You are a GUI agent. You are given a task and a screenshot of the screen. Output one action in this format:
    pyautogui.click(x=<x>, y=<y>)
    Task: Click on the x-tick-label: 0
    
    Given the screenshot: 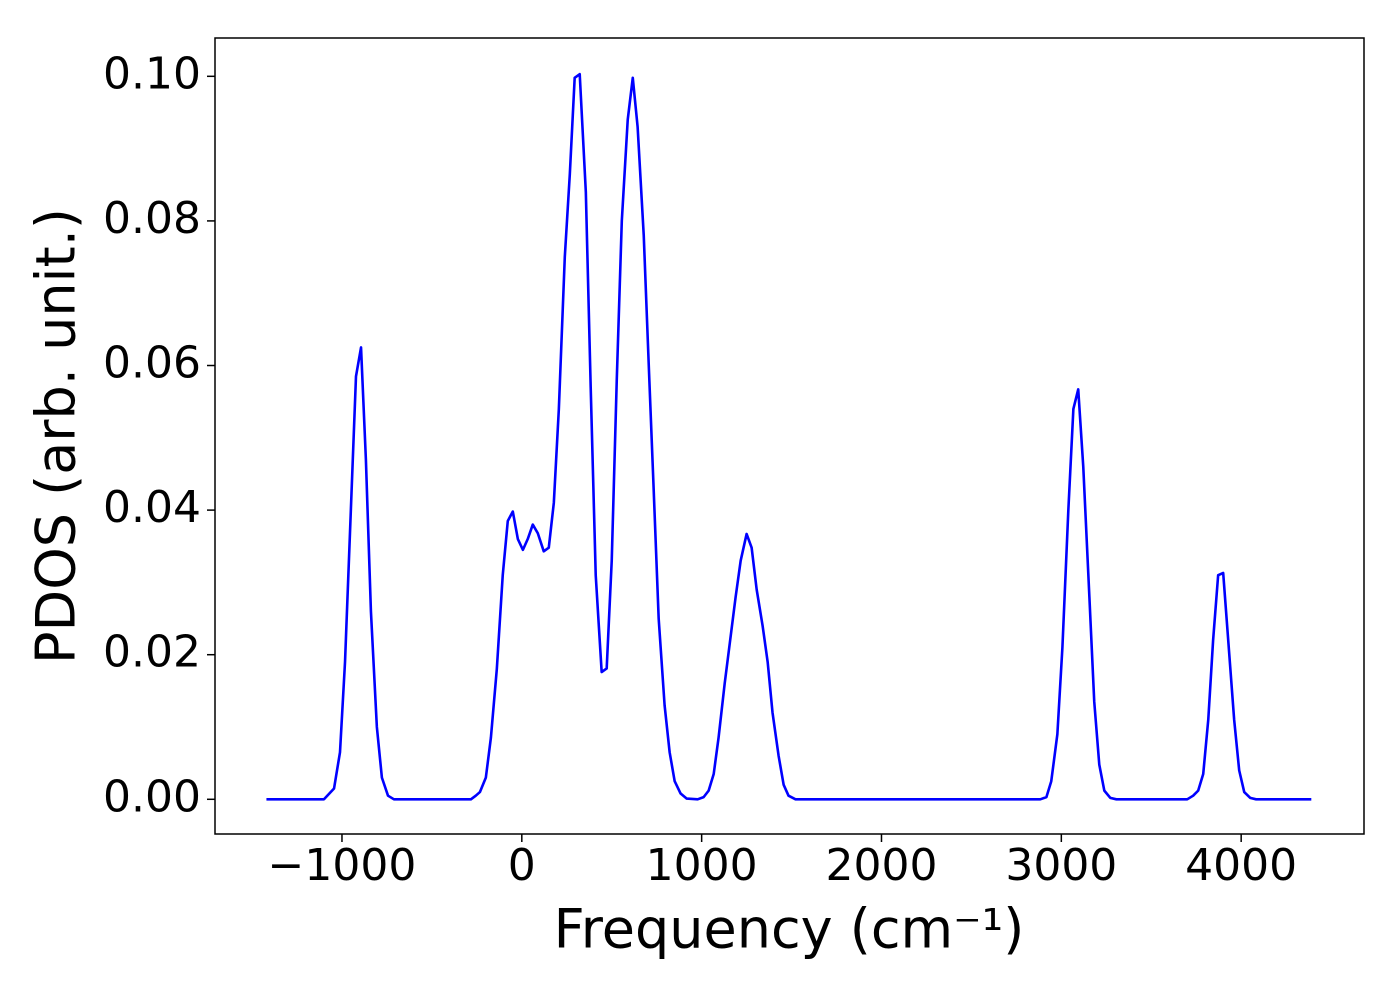 What is the action you would take?
    pyautogui.click(x=522, y=865)
    